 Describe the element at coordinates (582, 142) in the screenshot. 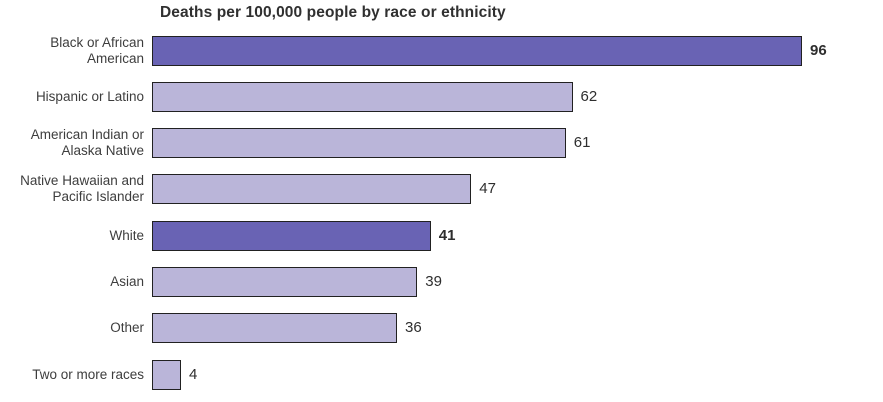

I see `value-label: 61` at that location.